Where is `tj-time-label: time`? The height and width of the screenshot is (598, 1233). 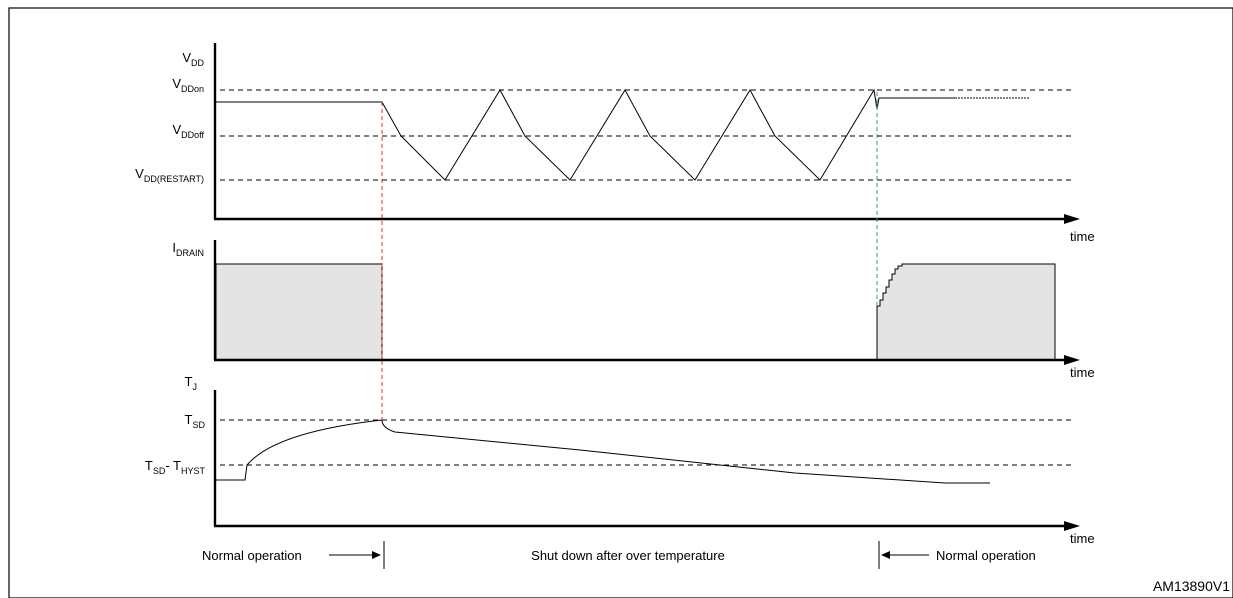
tj-time-label: time is located at coordinates (1082, 538).